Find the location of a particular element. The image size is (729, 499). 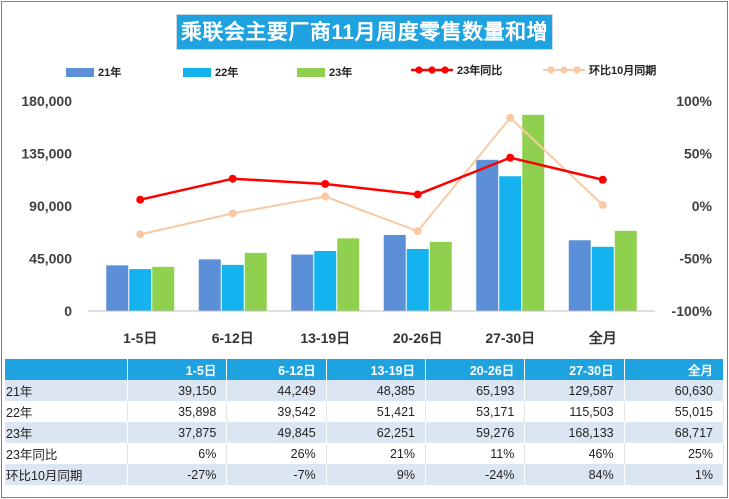

table-row-label: 23年 is located at coordinates (66, 432).